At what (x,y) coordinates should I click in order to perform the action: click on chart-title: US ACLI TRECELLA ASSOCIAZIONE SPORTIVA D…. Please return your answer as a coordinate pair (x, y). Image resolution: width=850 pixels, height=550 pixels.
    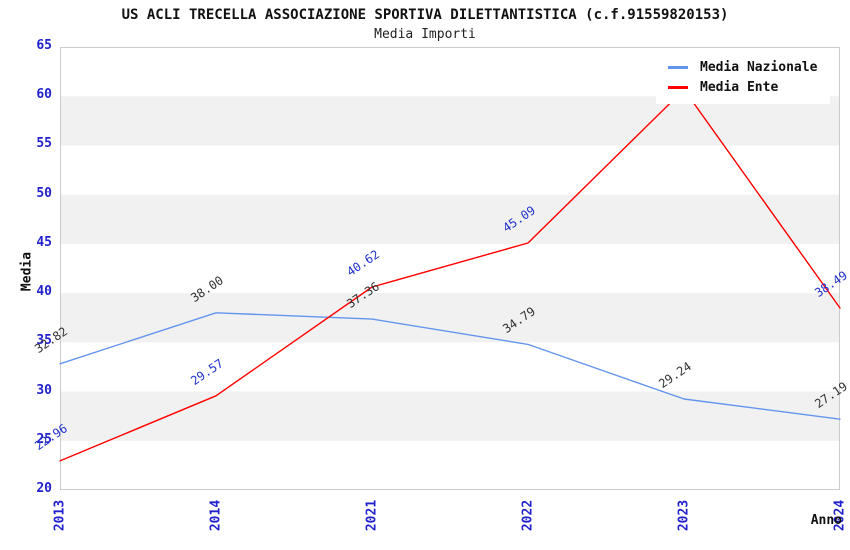
    Looking at the image, I should click on (425, 15).